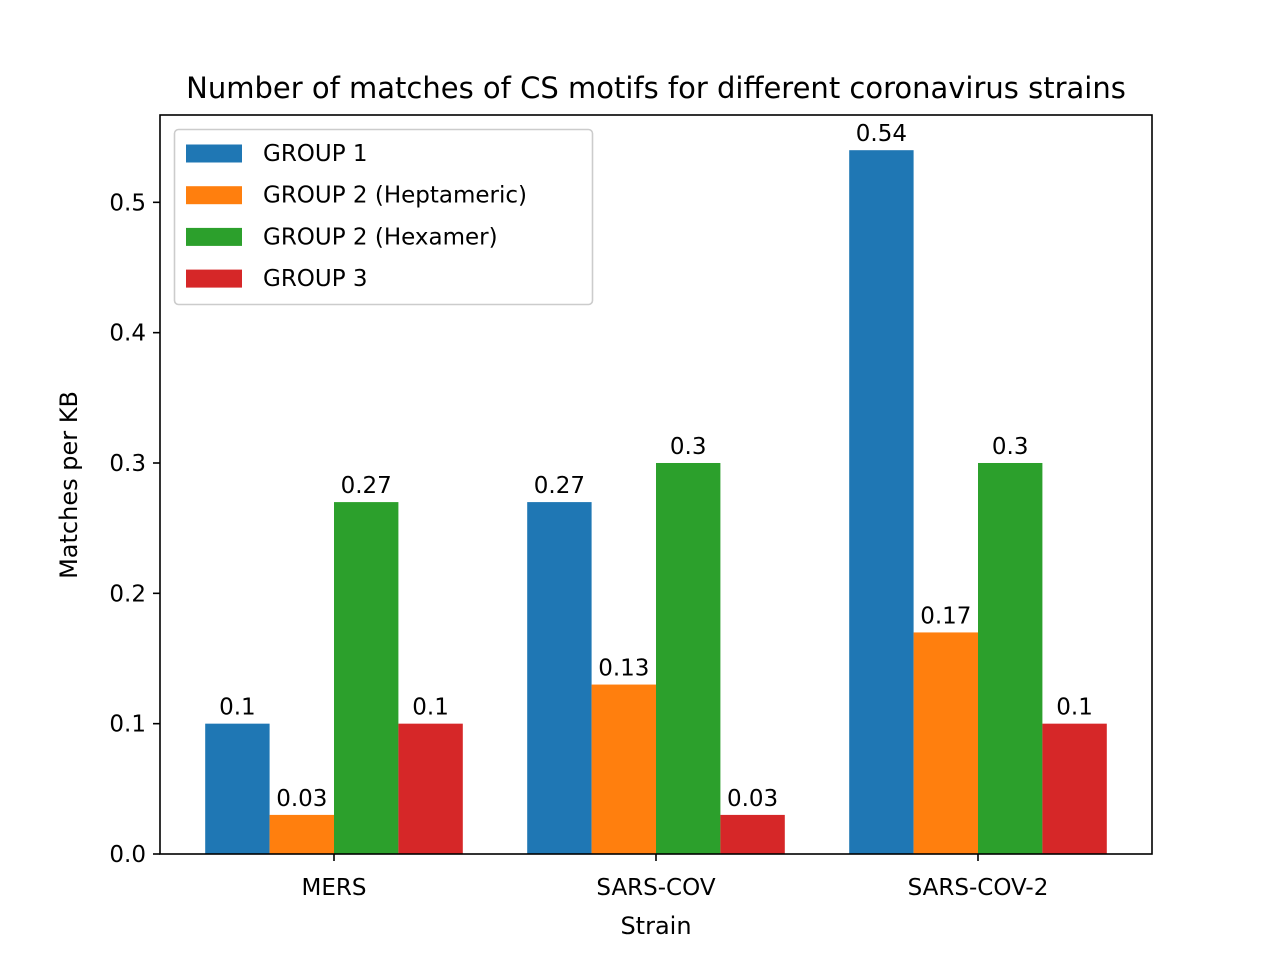 The height and width of the screenshot is (965, 1280). Describe the element at coordinates (623, 769) in the screenshot. I see `bar-group-2-heptameric-sars-cov` at that location.